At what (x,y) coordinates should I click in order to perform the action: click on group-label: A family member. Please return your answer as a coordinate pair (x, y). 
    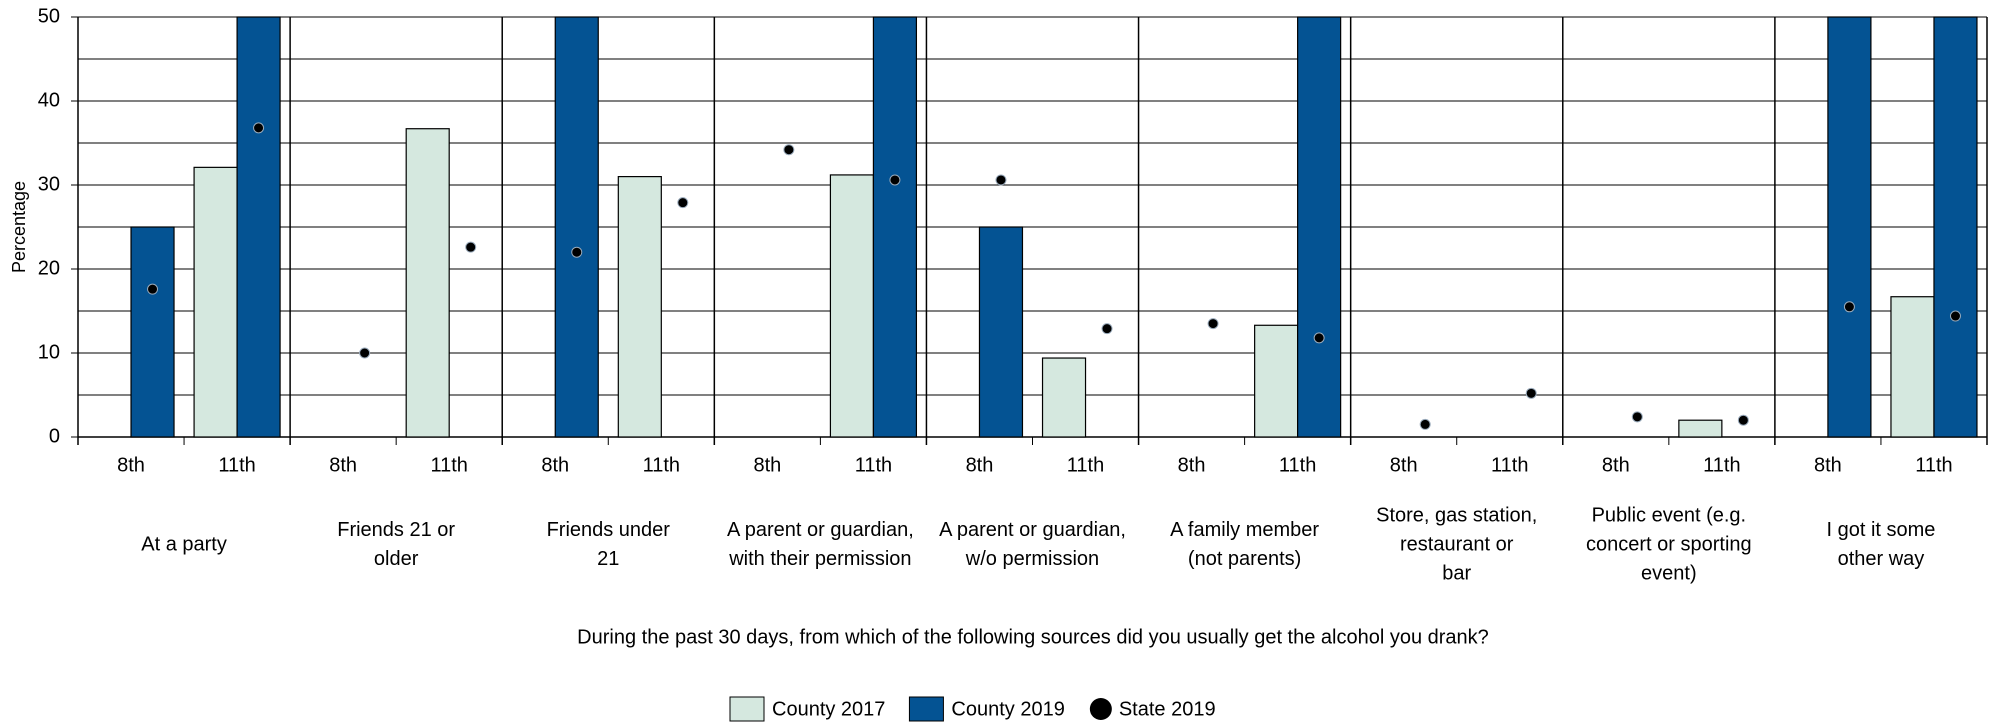
    Looking at the image, I should click on (1244, 530).